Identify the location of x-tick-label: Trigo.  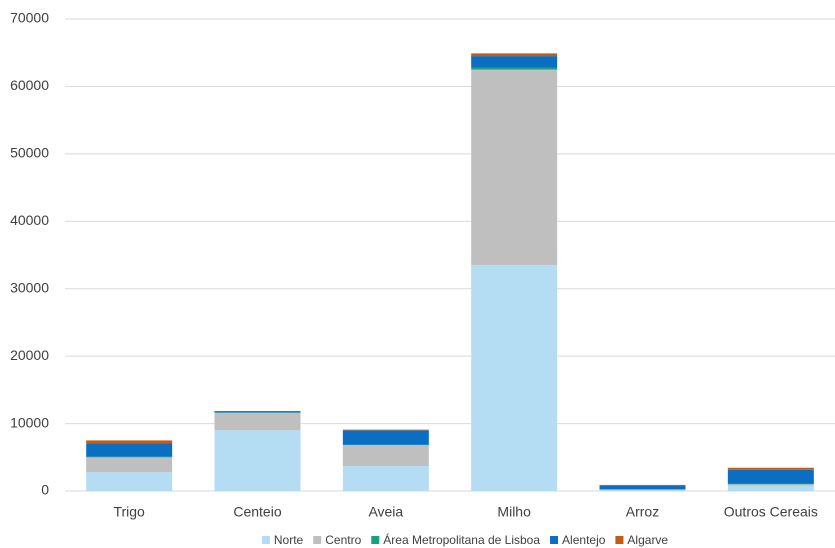
(129, 512).